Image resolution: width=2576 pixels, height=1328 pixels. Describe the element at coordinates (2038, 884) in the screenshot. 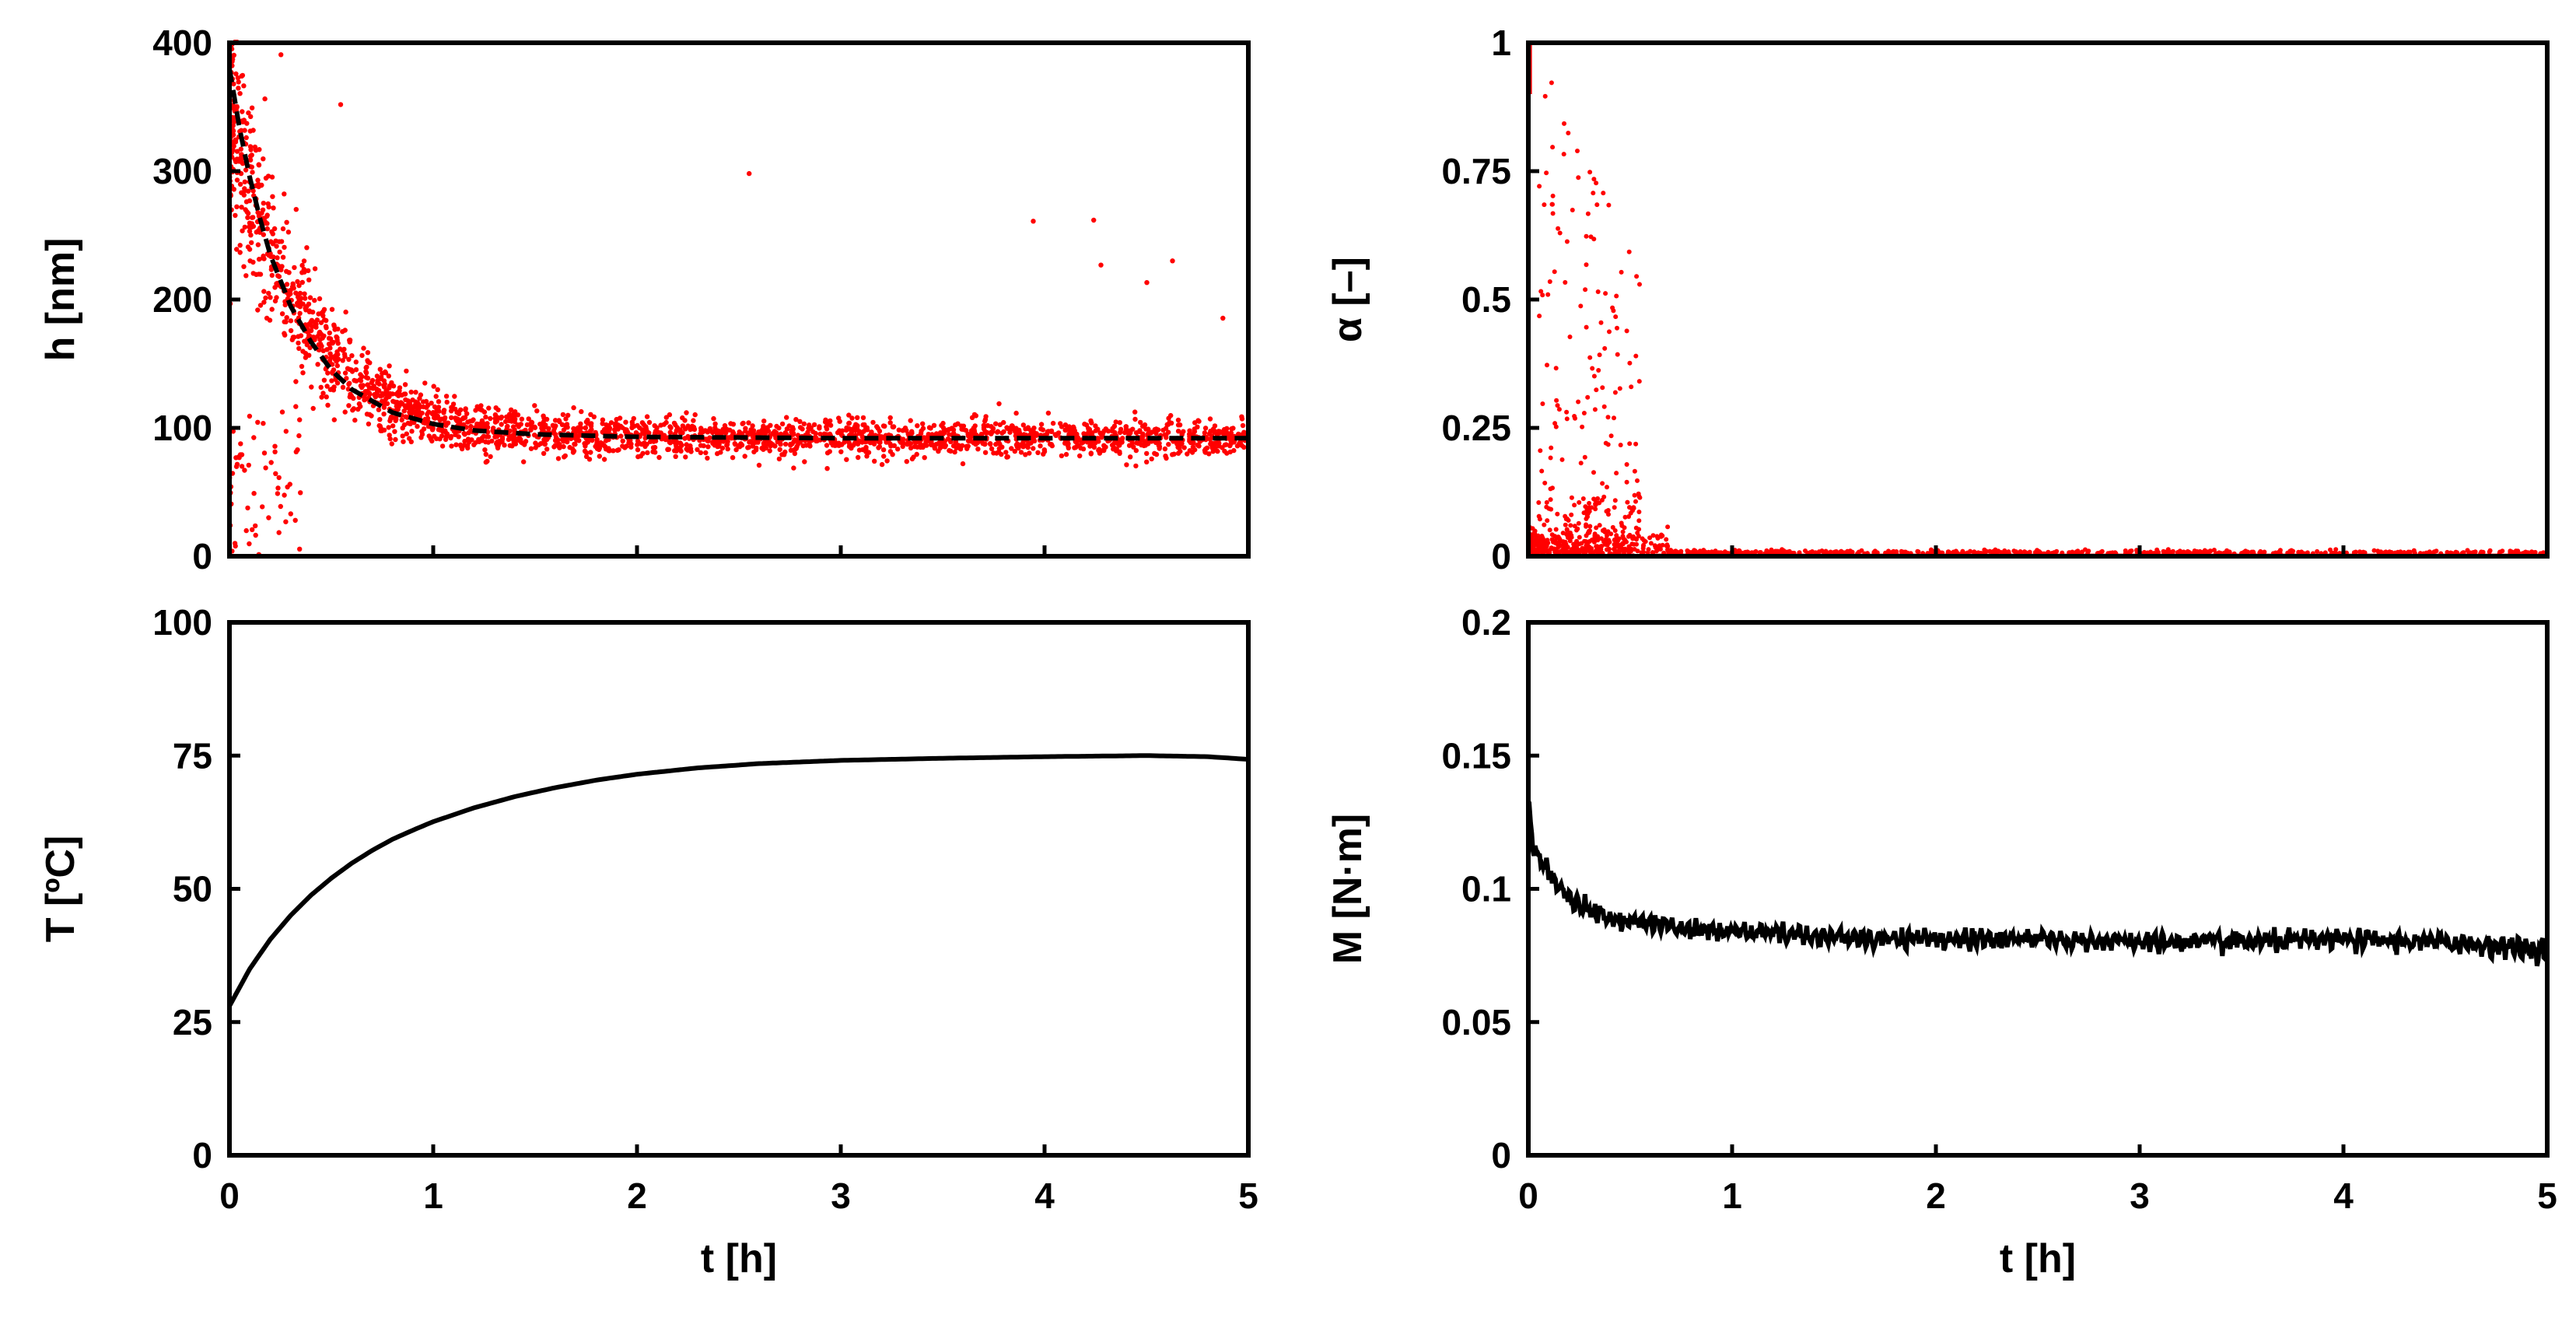

I see `torque-line` at that location.